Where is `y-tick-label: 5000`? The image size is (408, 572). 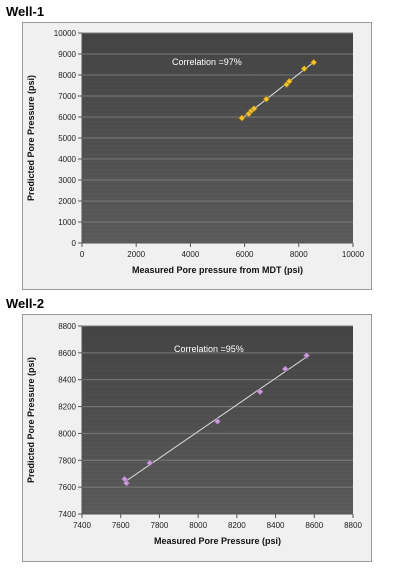
y-tick-label: 5000 is located at coordinates (67, 138).